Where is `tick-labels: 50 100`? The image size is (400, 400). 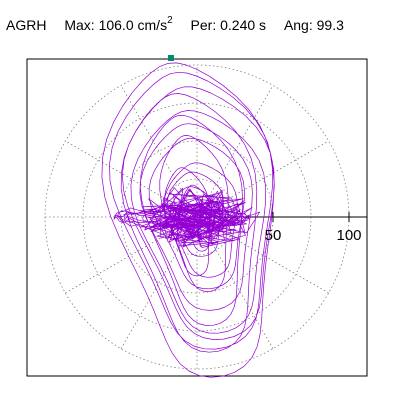 tick-labels: 50 100 is located at coordinates (313, 235).